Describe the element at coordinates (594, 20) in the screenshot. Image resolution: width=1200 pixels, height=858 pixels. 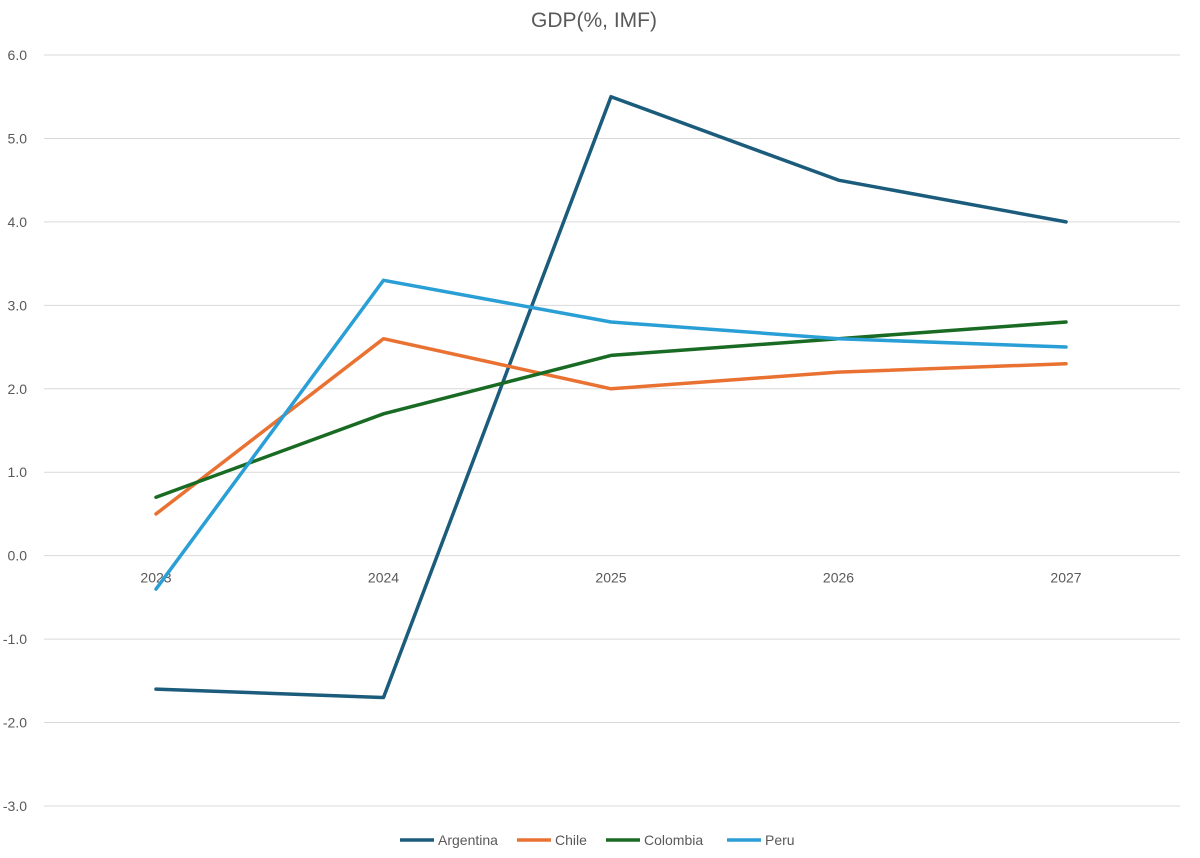
I see `chart-title: GDP(%, IMF)` at that location.